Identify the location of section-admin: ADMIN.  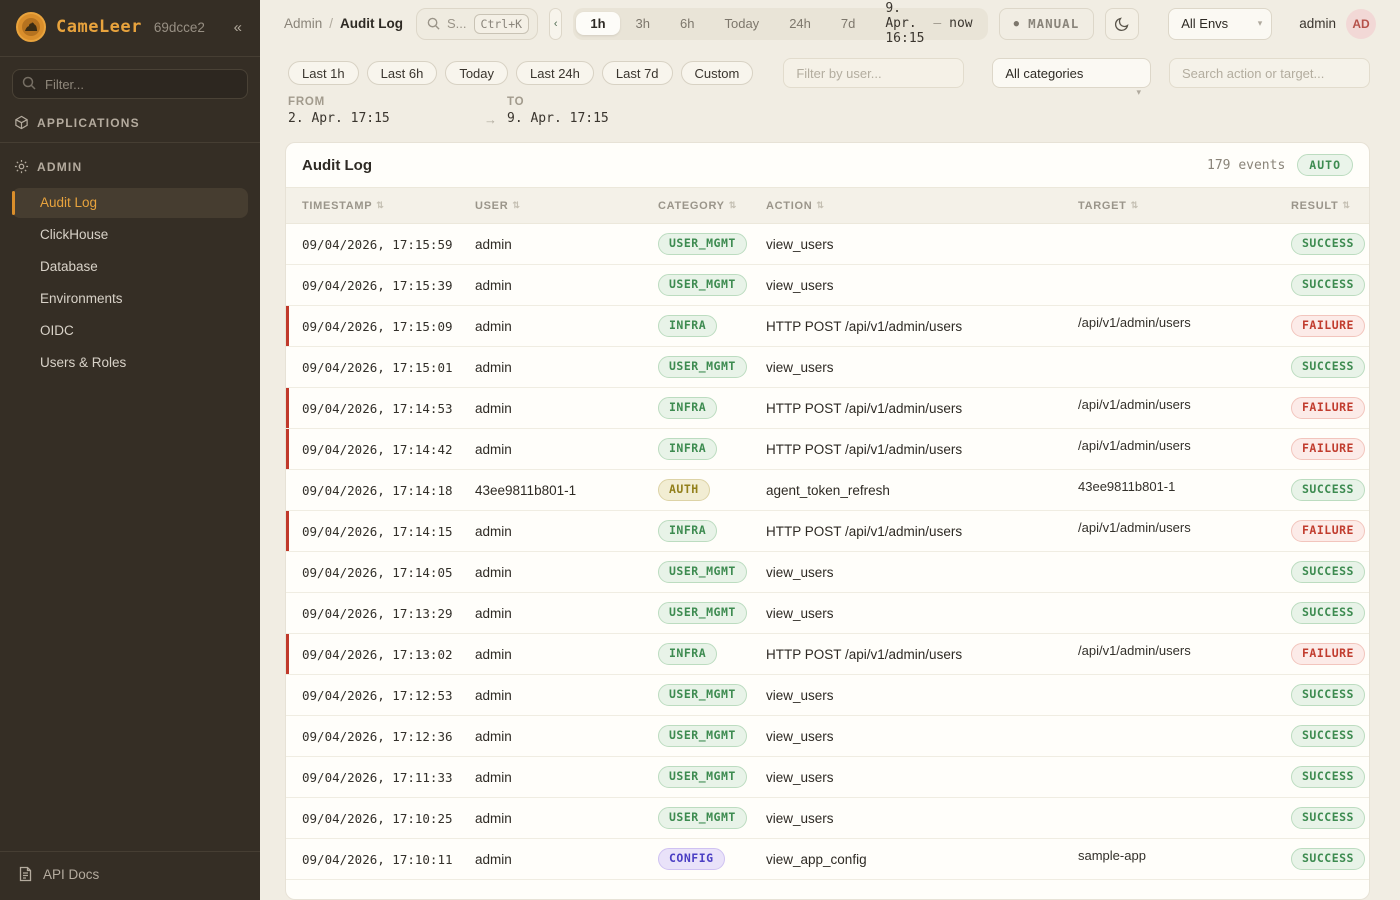
(130, 163).